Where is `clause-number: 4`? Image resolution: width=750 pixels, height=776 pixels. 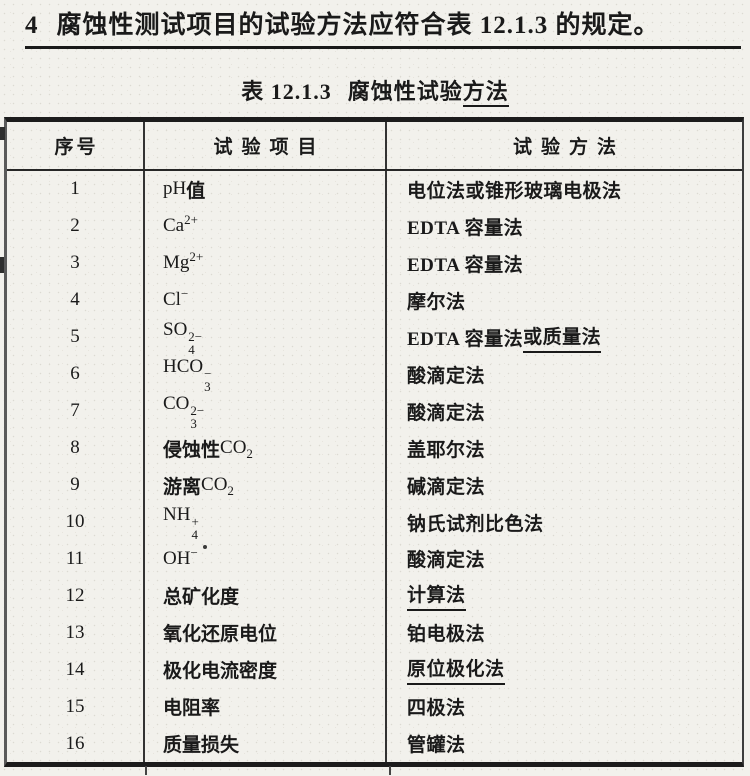
clause-number: 4 is located at coordinates (32, 25).